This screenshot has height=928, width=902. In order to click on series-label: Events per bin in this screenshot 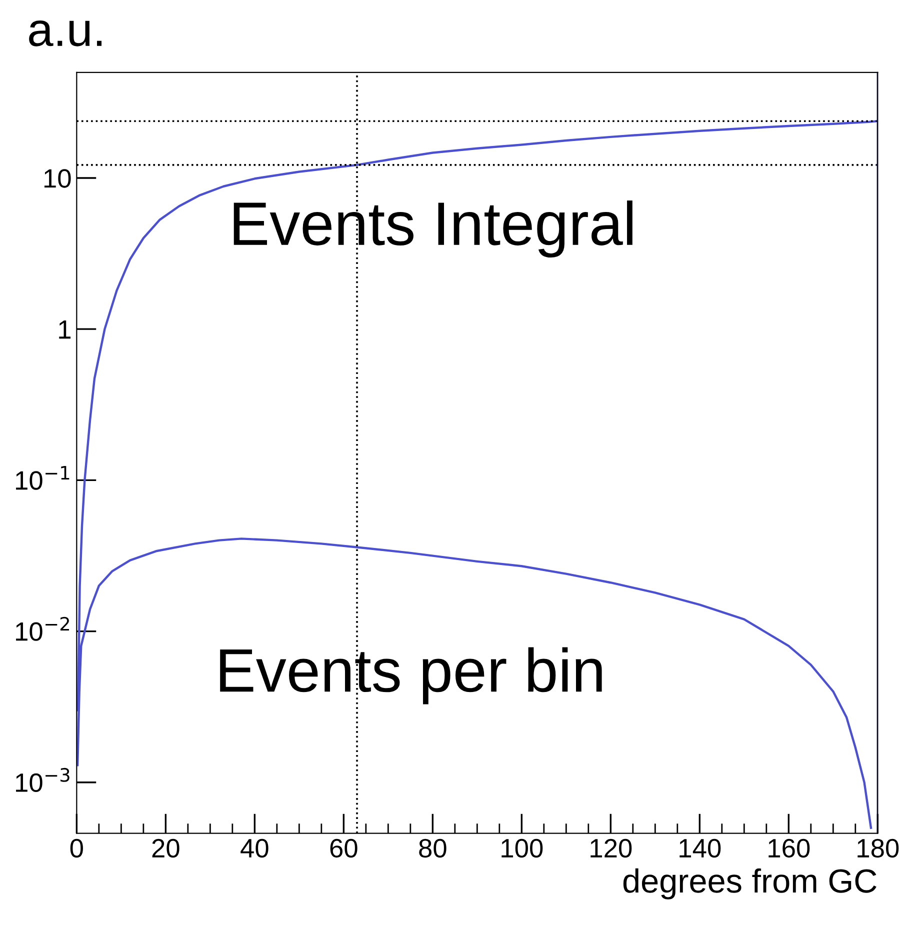, I will do `click(411, 675)`.